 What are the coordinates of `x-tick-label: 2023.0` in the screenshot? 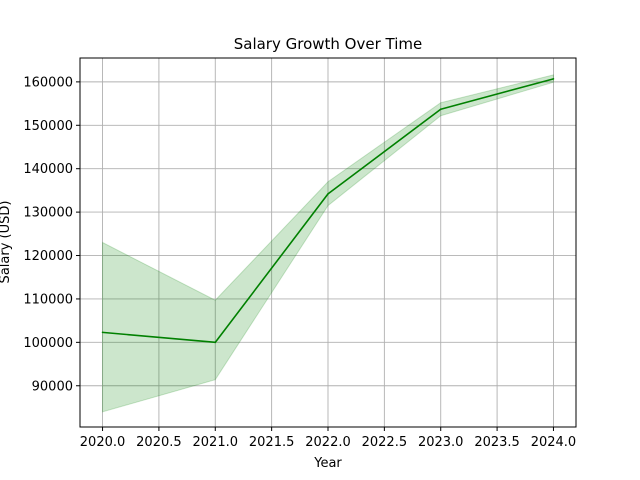 It's located at (441, 442).